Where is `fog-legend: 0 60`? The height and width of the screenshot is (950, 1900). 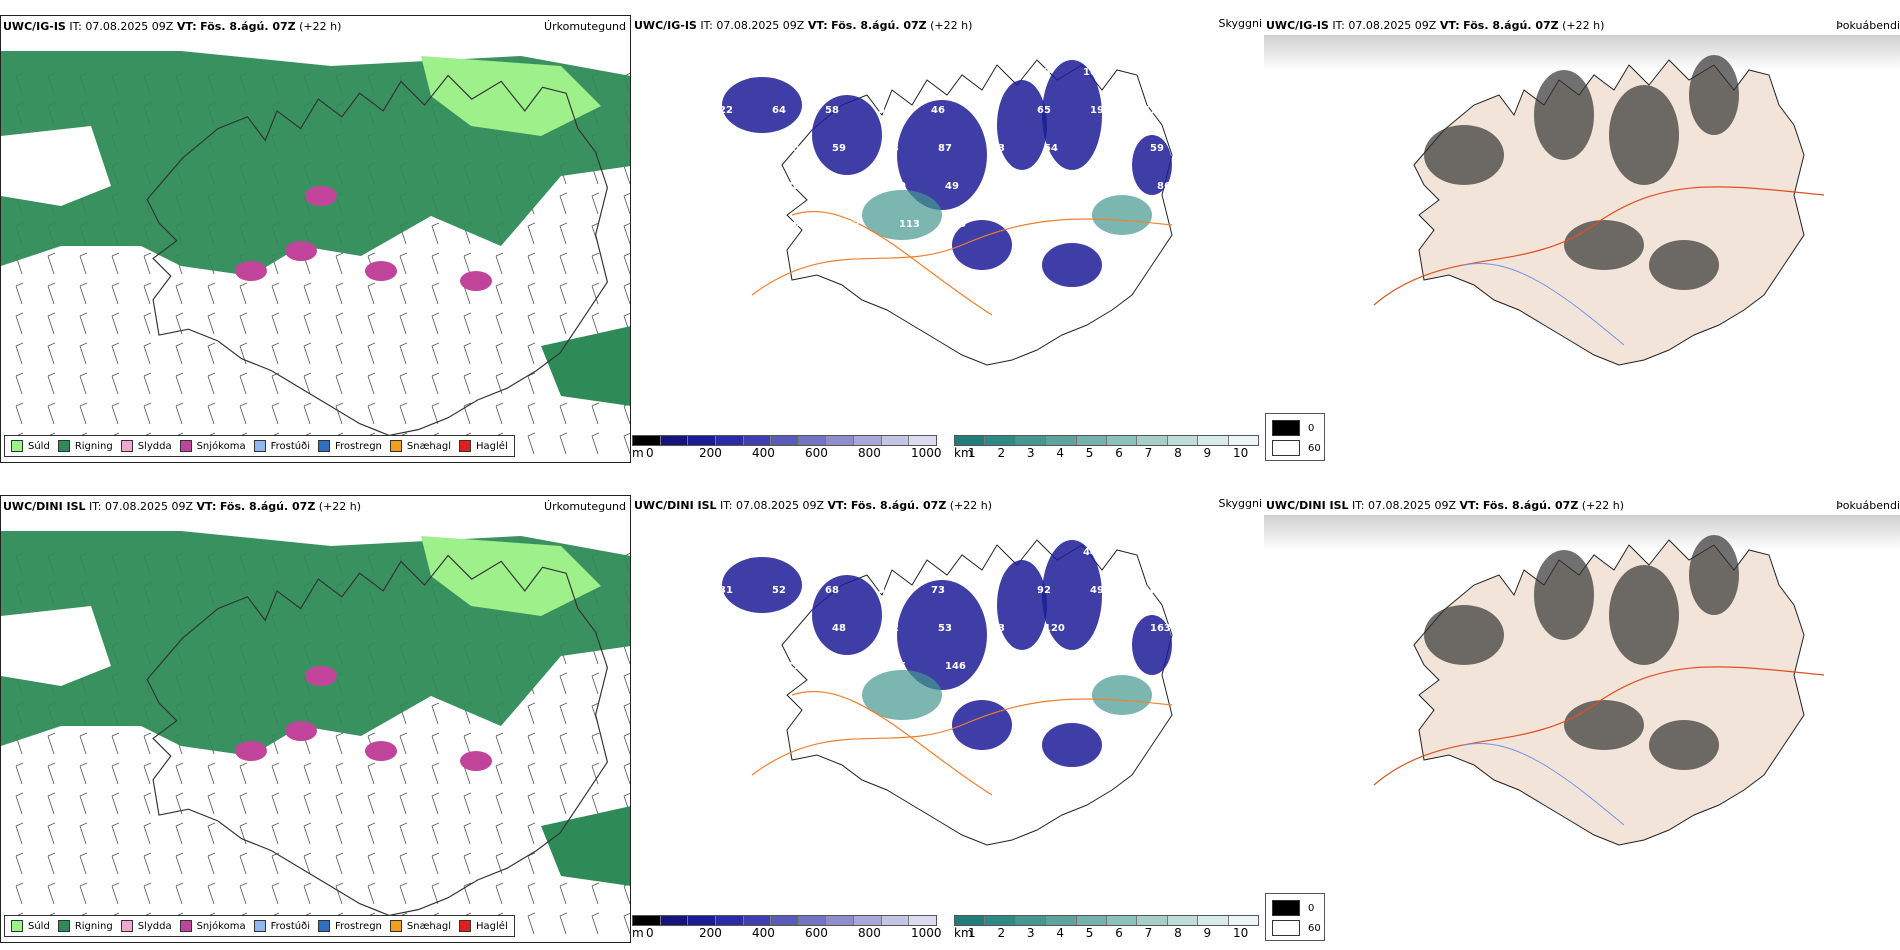
fog-legend: 0 60 is located at coordinates (1295, 917).